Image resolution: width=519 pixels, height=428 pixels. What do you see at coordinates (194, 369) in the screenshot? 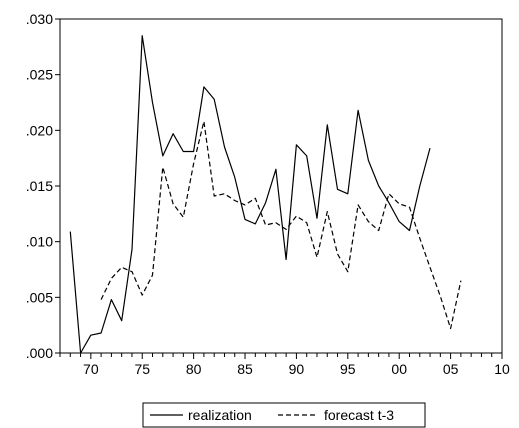
I see `x-tick-label-2: 80` at bounding box center [194, 369].